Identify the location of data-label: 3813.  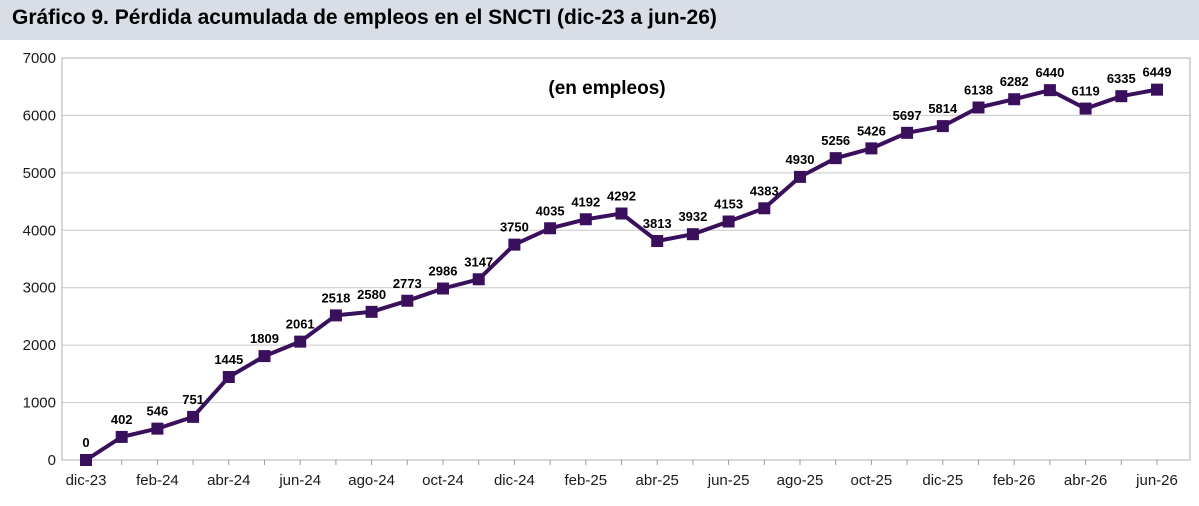
(657, 223).